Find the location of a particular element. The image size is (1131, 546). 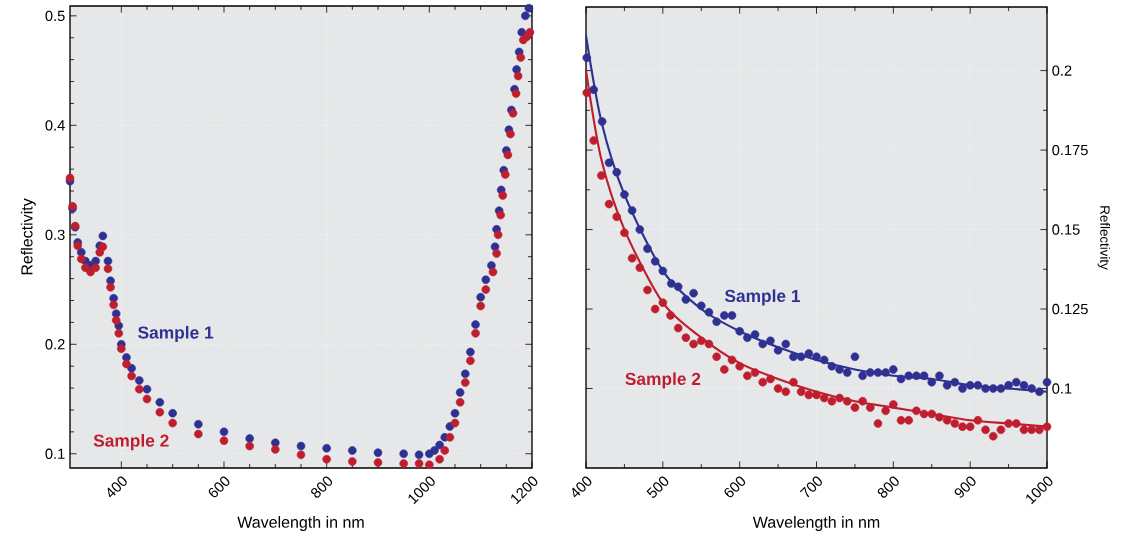

y-tick-label: 0.15 is located at coordinates (1066, 229).